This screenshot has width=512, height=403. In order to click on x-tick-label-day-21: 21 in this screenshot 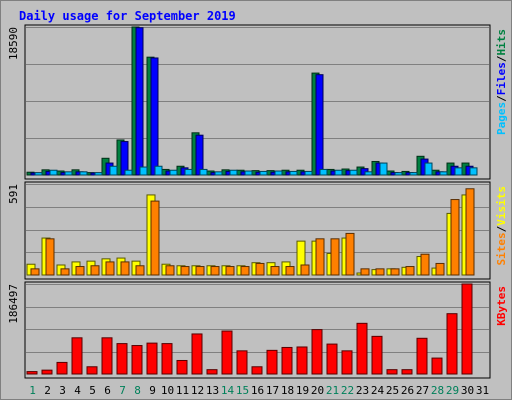, I will do `click(332, 390)`.